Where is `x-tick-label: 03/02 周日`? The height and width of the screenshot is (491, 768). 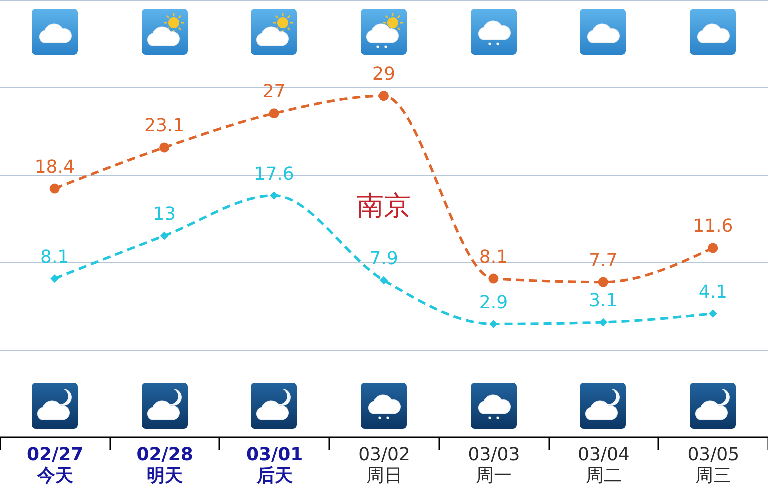
x-tick-label: 03/02 周日 is located at coordinates (384, 465).